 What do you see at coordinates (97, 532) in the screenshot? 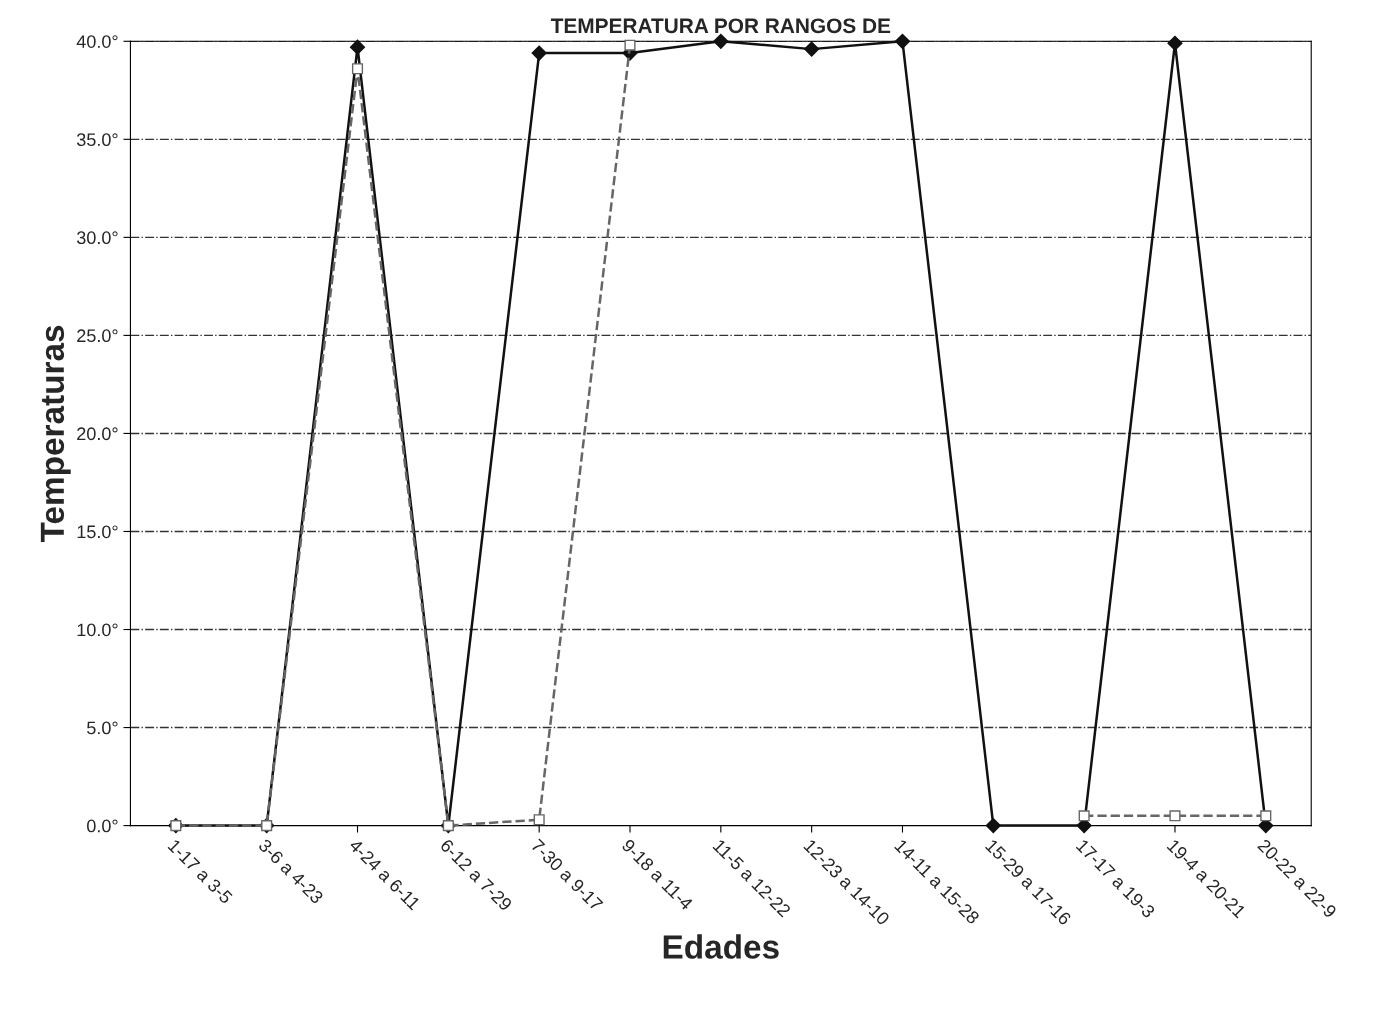
I see `y-tick-label: 15.0°` at bounding box center [97, 532].